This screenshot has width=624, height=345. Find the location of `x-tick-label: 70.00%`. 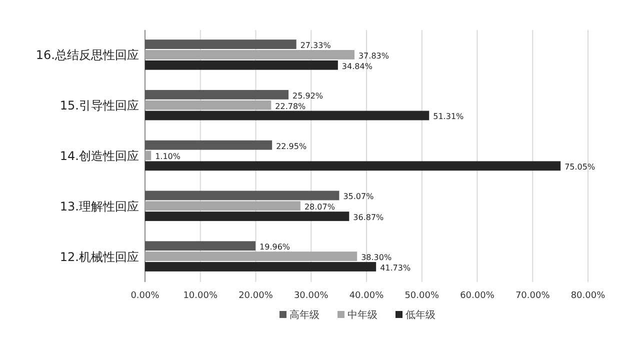

x-tick-label: 70.00% is located at coordinates (532, 296).